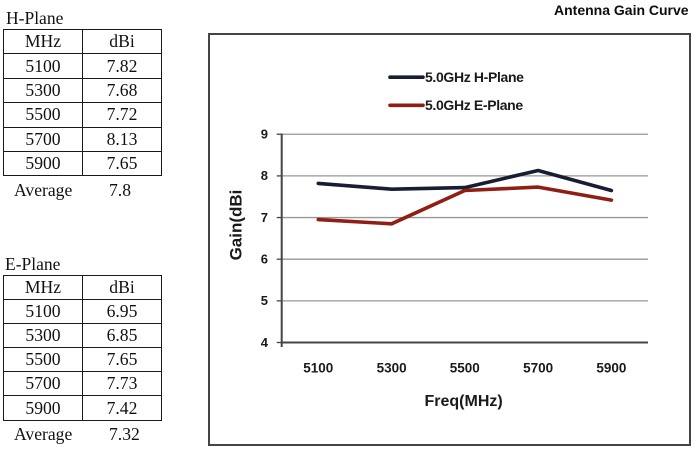 The image size is (696, 449). What do you see at coordinates (465, 368) in the screenshot?
I see `svg-text: 5500` at bounding box center [465, 368].